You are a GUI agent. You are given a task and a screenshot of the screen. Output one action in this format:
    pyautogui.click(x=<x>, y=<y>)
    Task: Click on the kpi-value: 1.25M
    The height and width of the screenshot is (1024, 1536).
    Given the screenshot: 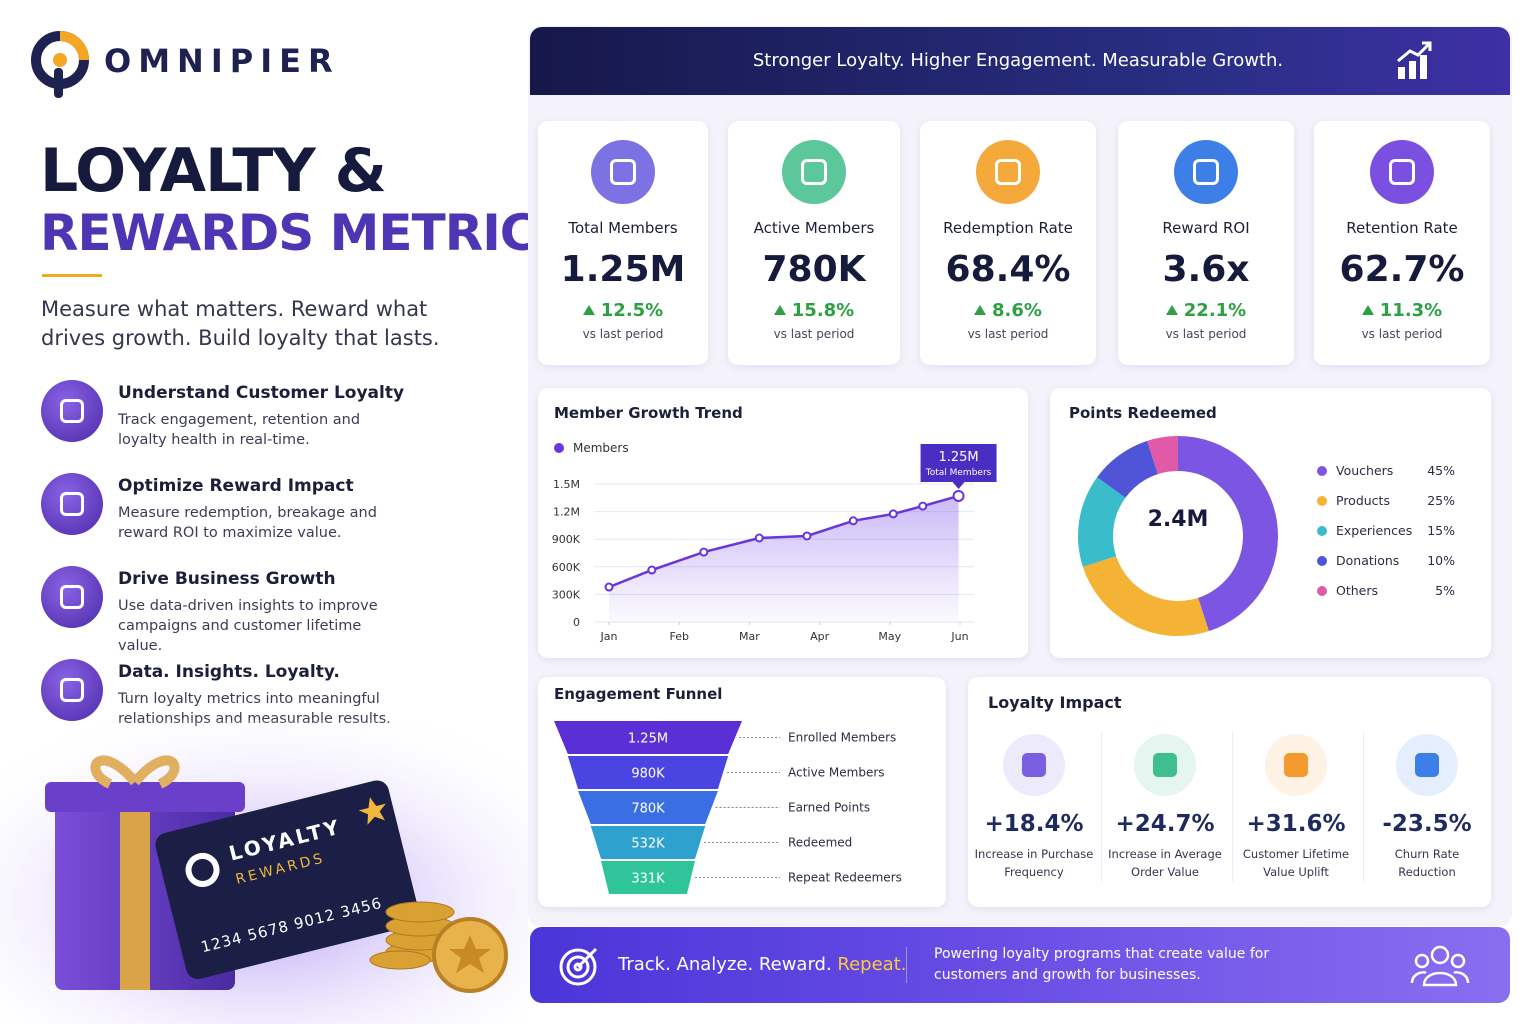 What is the action you would take?
    pyautogui.click(x=623, y=269)
    